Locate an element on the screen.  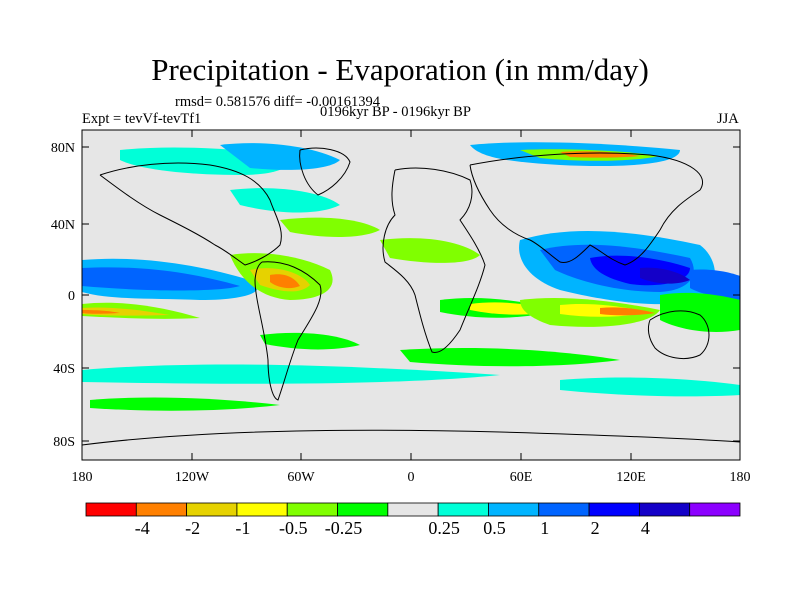
rmsd-diff-stats: rmsd= 0.581576 diff= -0.00161394 is located at coordinates (277, 102).